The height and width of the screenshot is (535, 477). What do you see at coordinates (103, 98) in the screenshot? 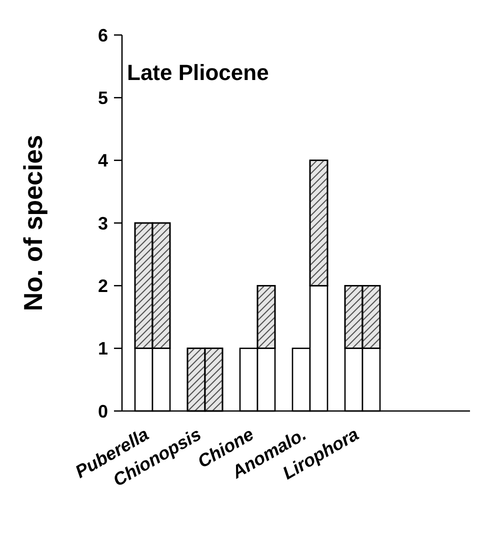
I see `y-tick-label: 5` at bounding box center [103, 98].